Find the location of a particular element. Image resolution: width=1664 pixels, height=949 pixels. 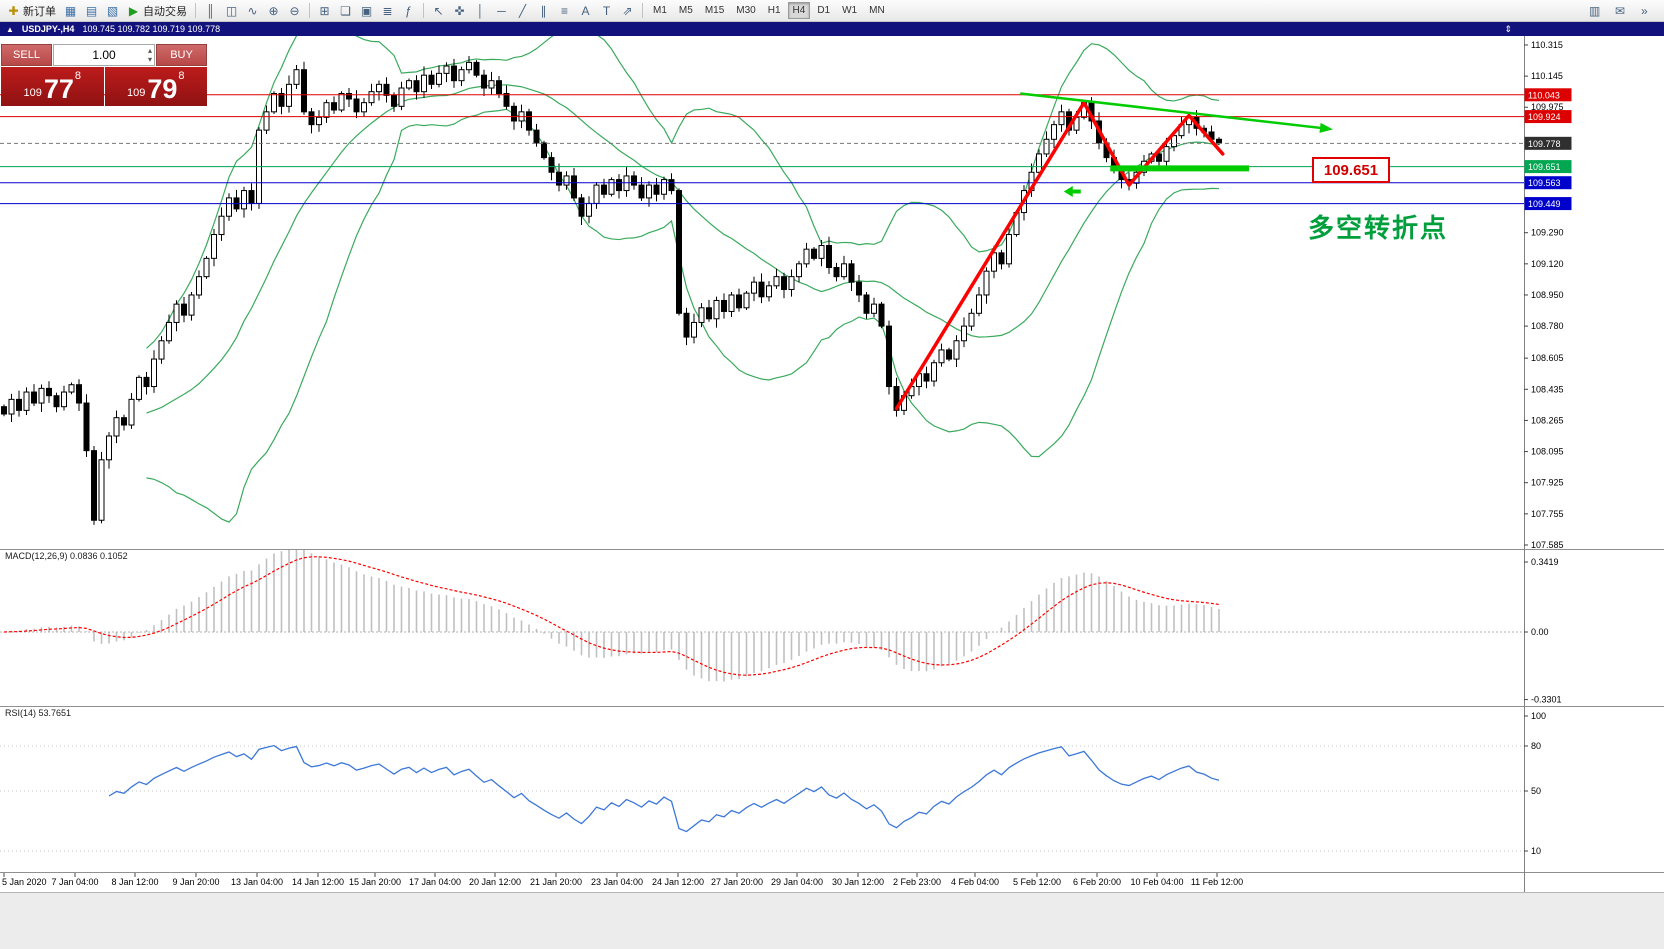

svg-text: 8 Jan 12:00 is located at coordinates (134, 882).